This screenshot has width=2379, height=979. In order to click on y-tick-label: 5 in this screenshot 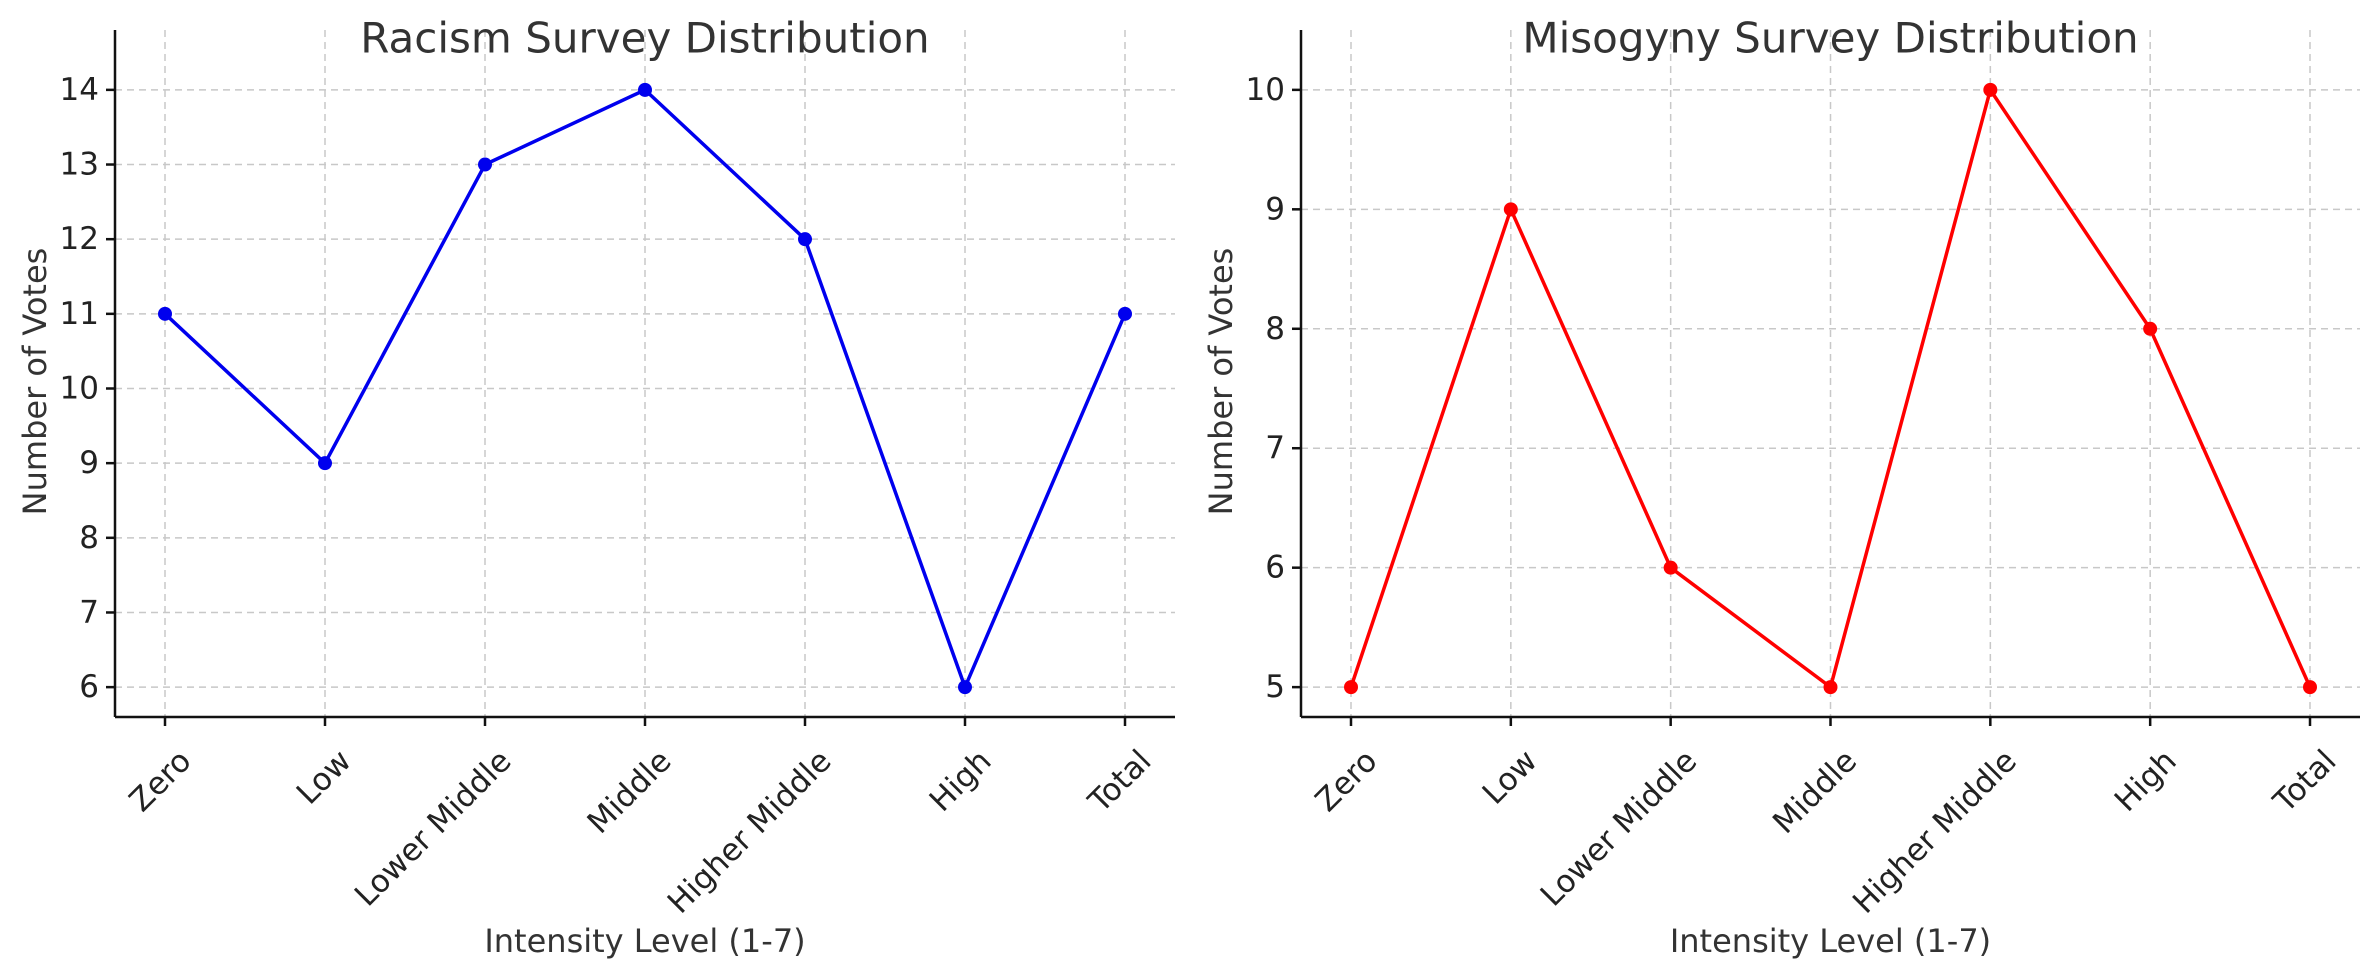, I will do `click(1275, 687)`.